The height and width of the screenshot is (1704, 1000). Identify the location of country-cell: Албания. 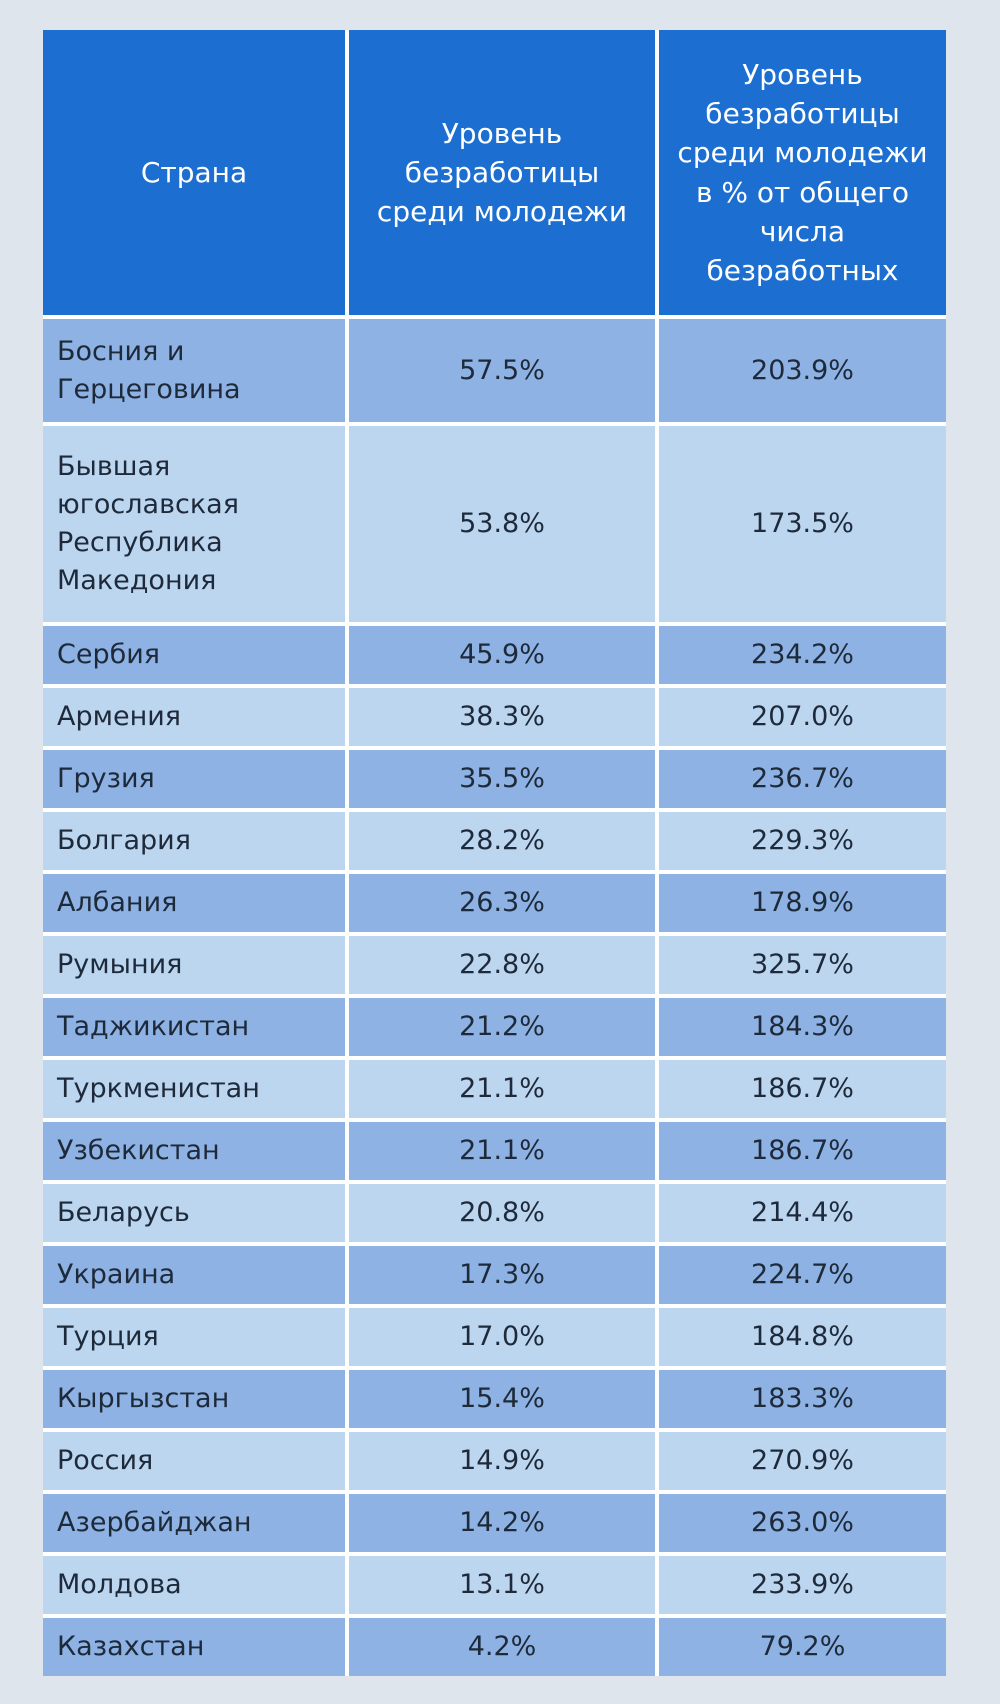
(194, 903).